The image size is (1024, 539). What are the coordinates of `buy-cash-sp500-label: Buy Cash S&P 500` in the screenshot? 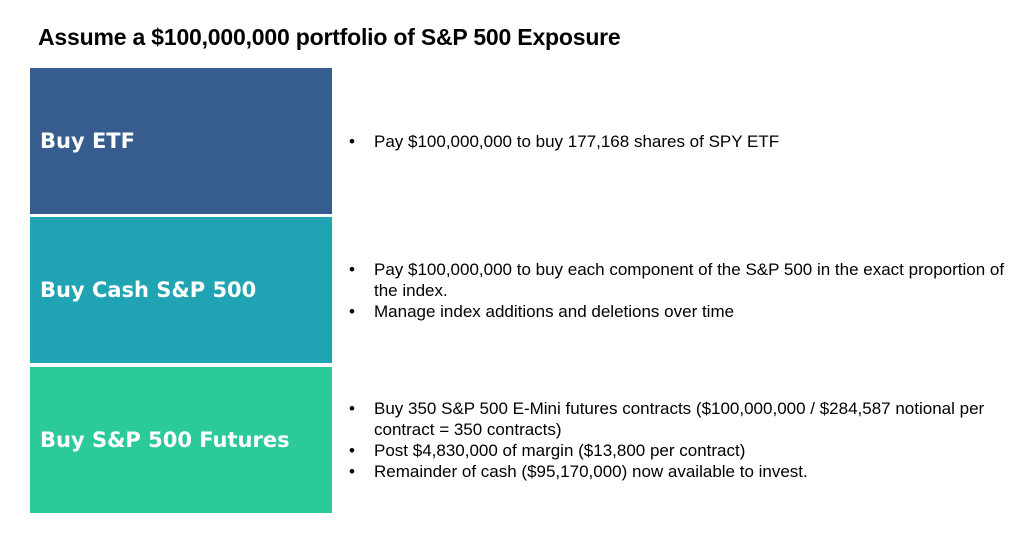 It's located at (148, 290).